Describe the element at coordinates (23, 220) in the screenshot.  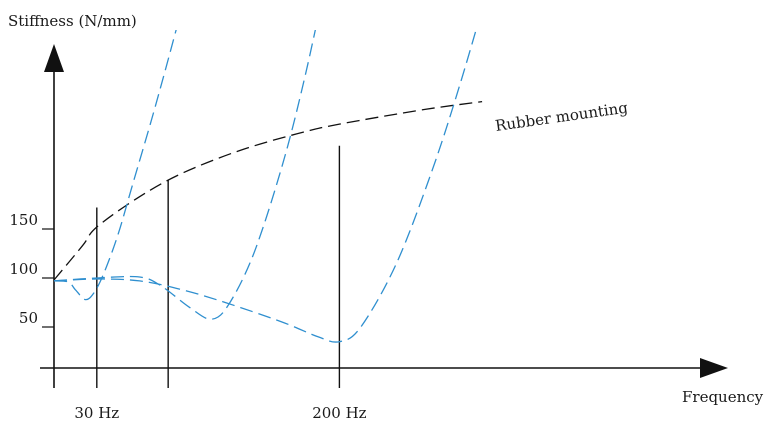
I see `y-tick-label: 150` at that location.